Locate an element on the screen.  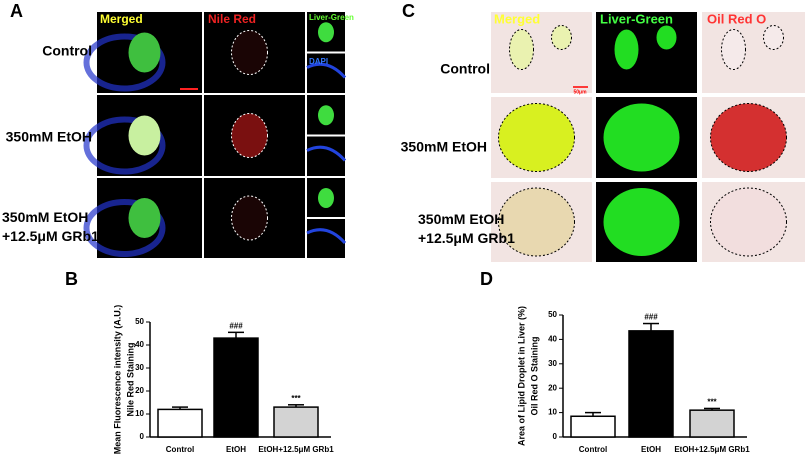
column-label: DAPI is located at coordinates (318, 61).